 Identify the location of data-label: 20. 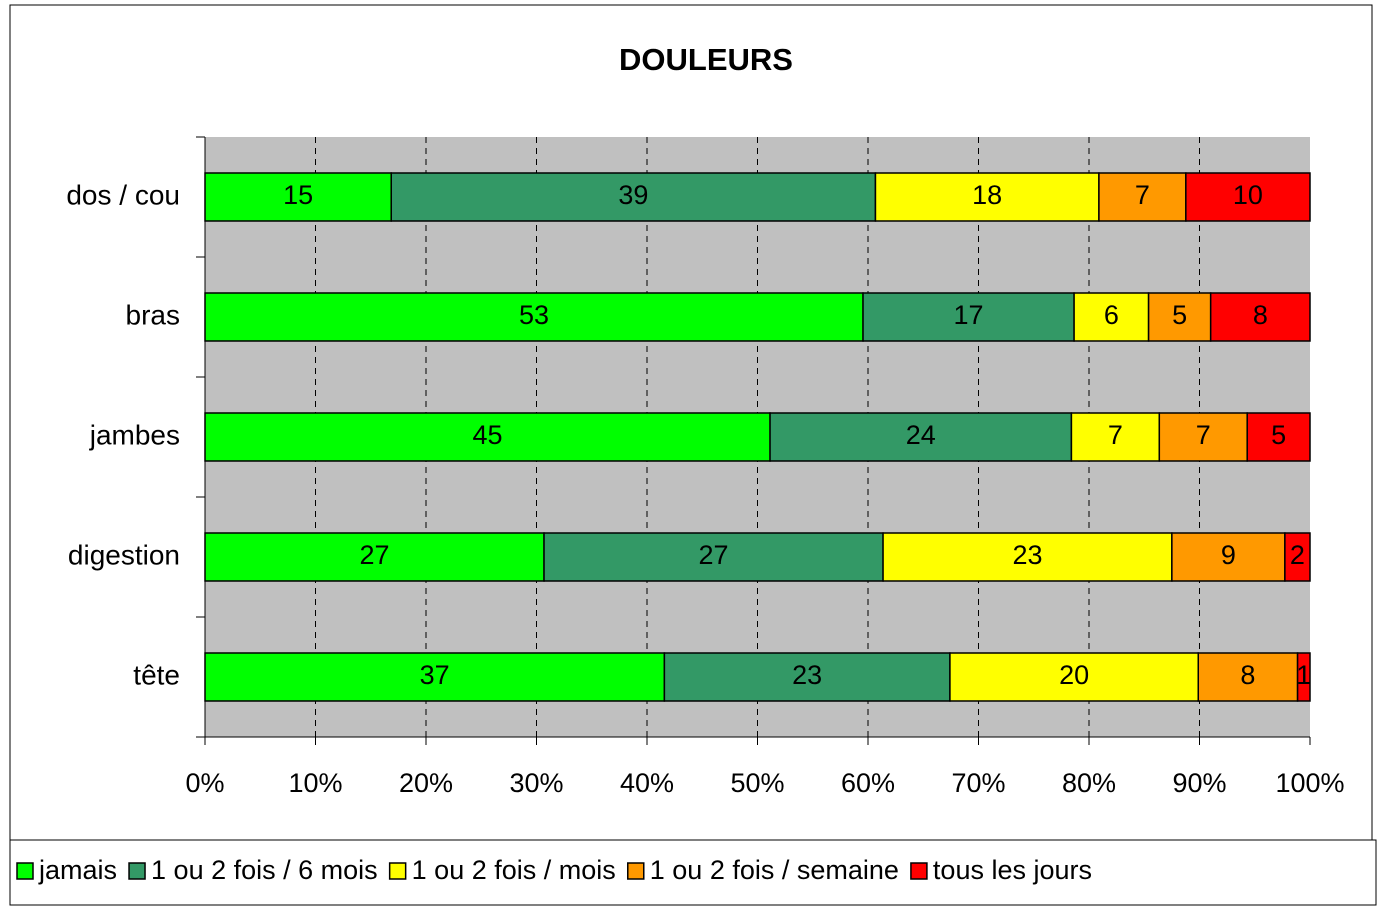
(1074, 675).